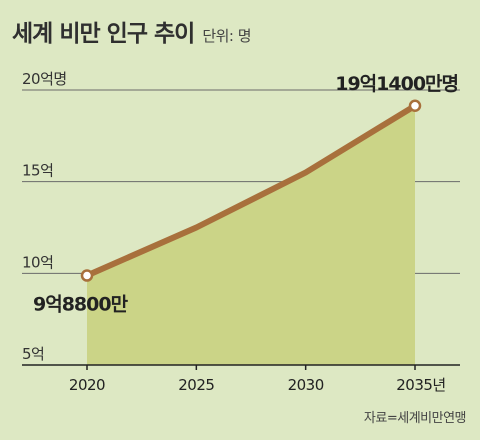  Describe the element at coordinates (396, 84) in the screenshot. I see `annotation-end: 19억1400만명` at that location.